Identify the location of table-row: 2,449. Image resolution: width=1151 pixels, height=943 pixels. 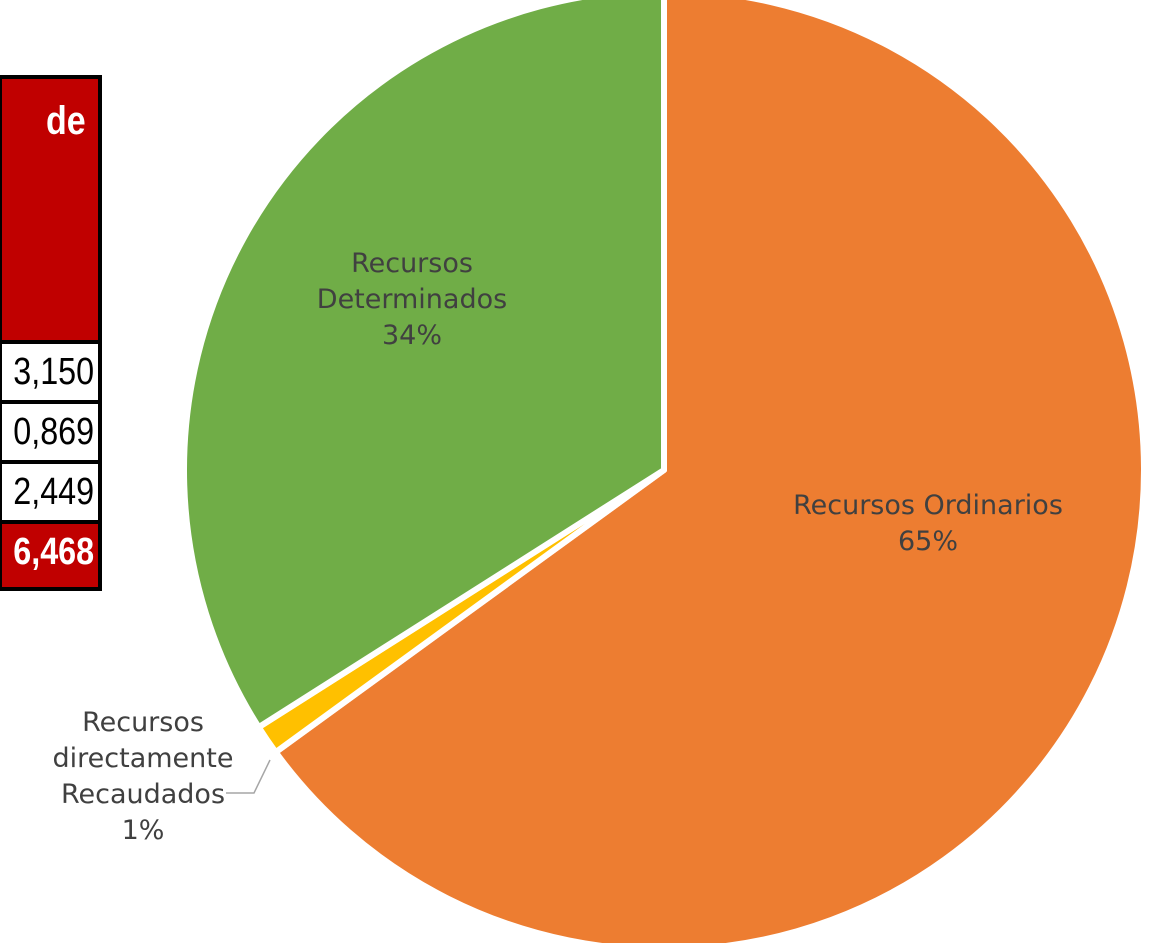
(50, 494).